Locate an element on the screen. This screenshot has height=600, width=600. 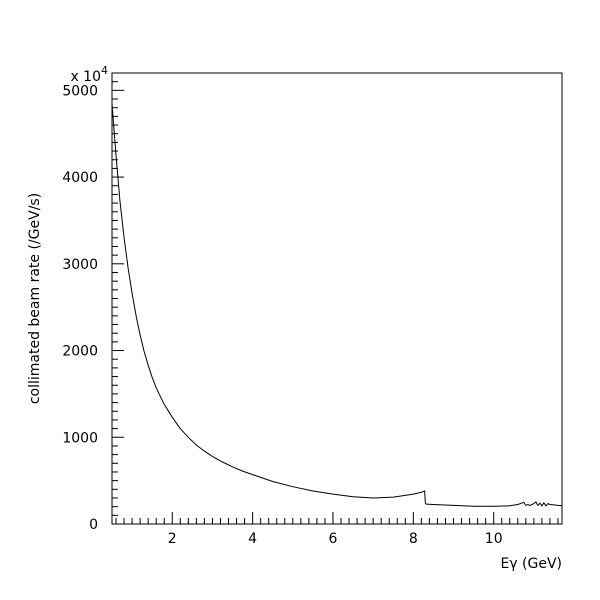
x-tick-label: 10 is located at coordinates (494, 539).